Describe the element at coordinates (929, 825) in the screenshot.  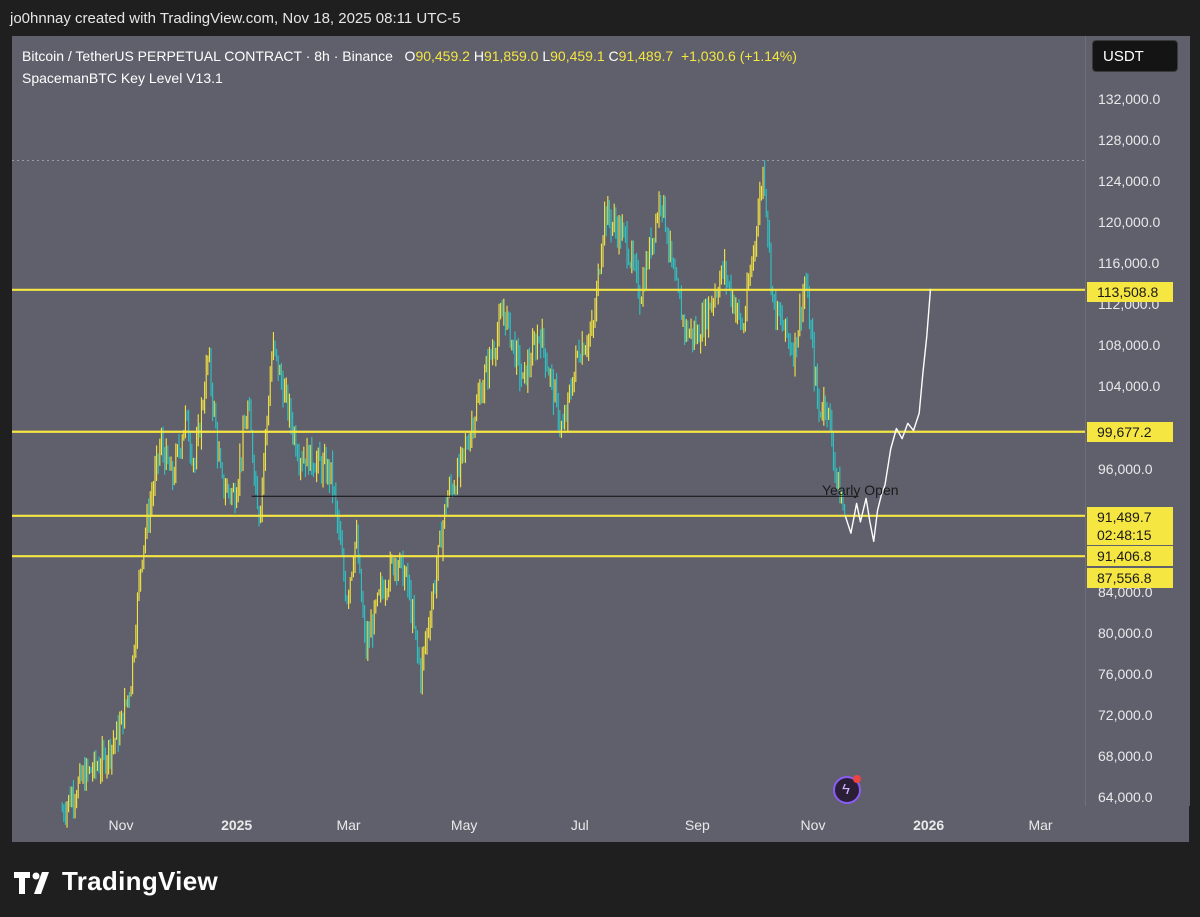
I see `x-tick-label: 2026` at that location.